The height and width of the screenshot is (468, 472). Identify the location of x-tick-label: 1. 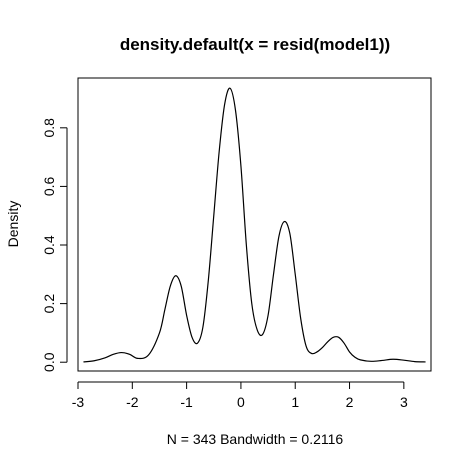
(295, 402).